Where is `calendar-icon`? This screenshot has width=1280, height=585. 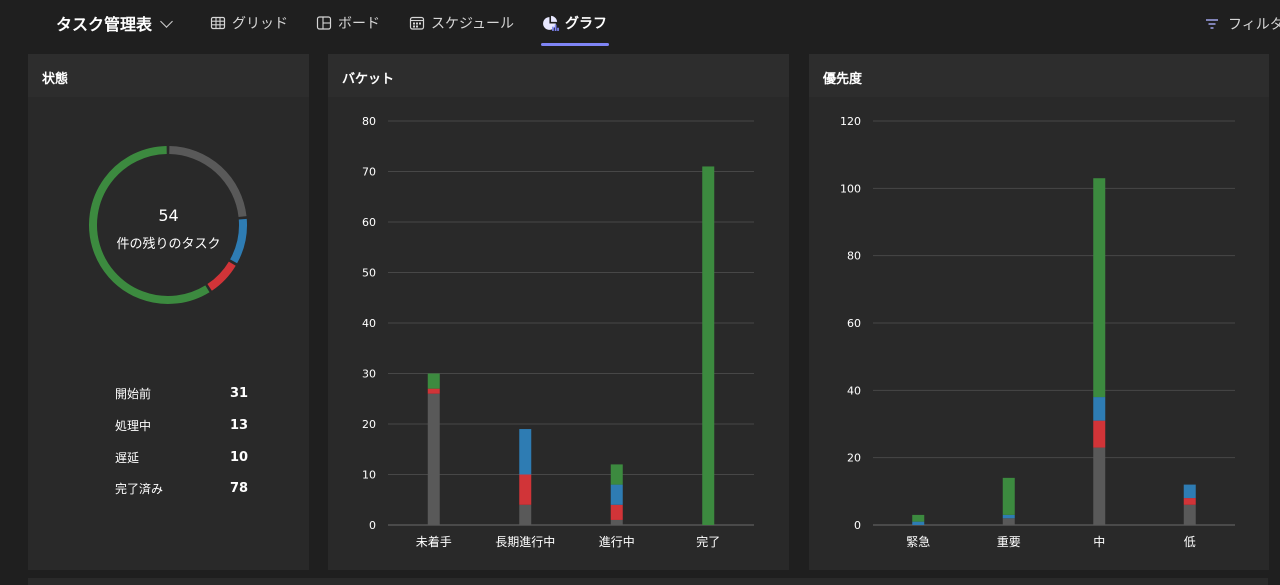 calendar-icon is located at coordinates (417, 23).